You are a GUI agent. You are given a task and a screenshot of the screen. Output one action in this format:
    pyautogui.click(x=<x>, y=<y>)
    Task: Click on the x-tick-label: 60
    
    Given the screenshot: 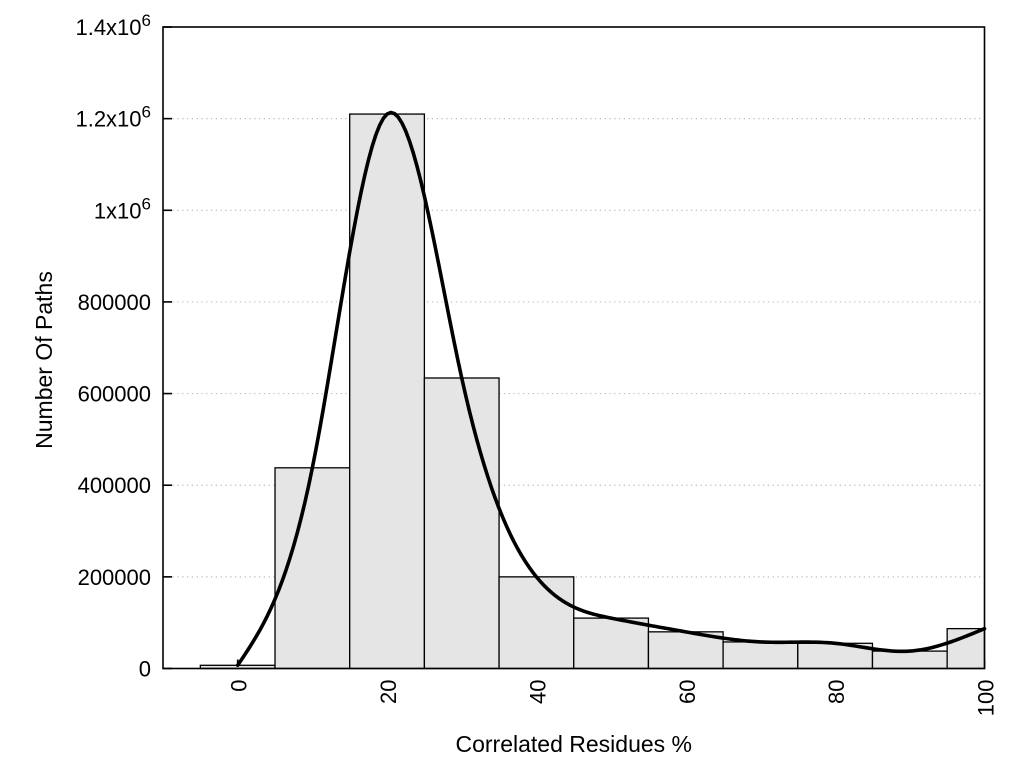 What is the action you would take?
    pyautogui.click(x=687, y=692)
    